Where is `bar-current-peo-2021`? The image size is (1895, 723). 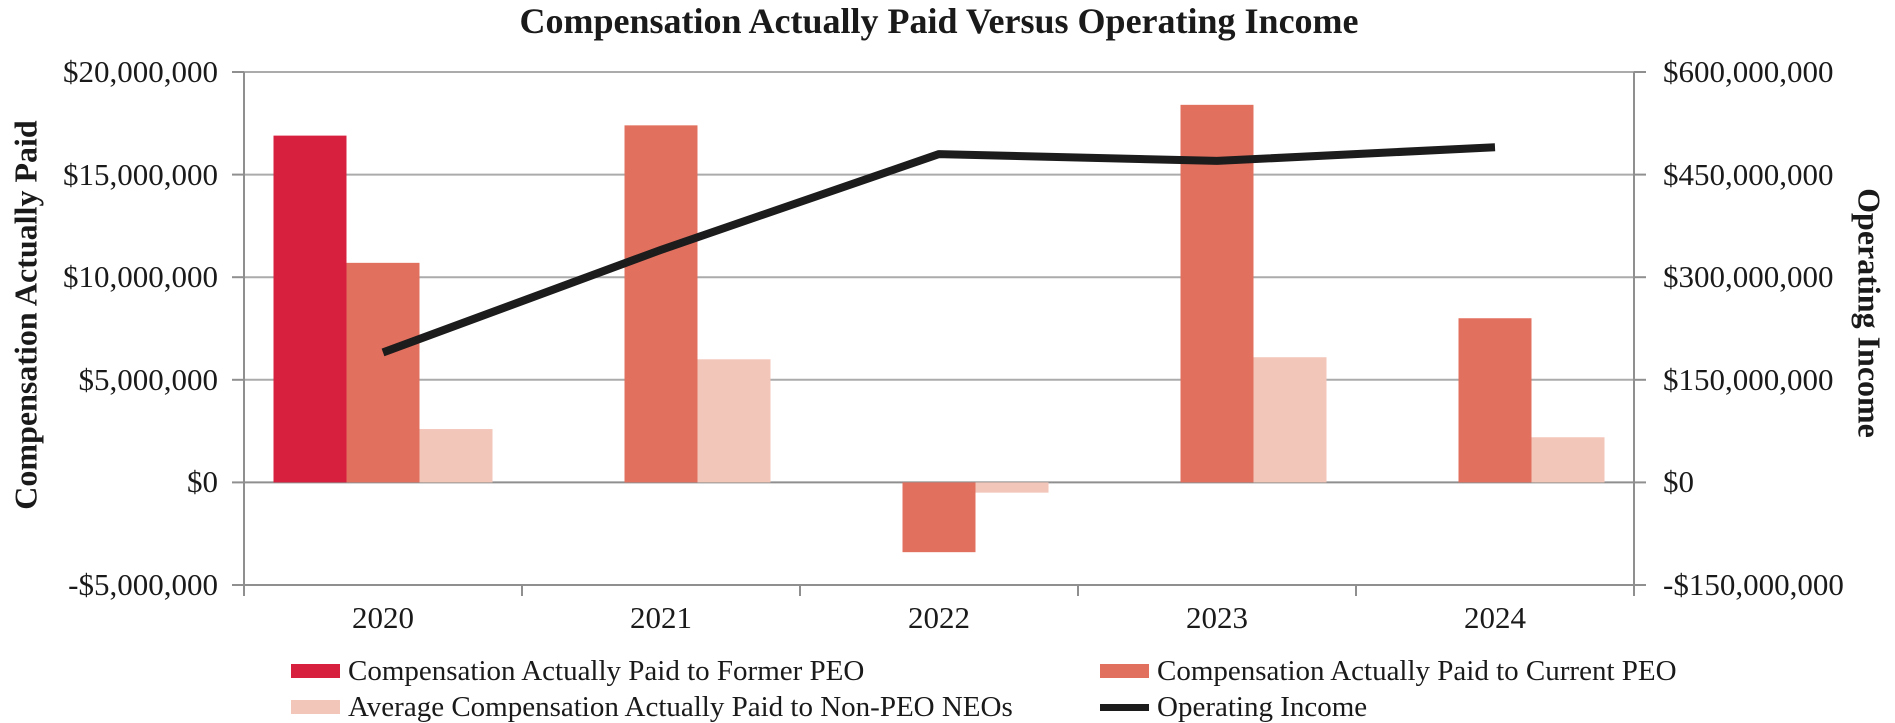
bar-current-peo-2021 is located at coordinates (661, 304).